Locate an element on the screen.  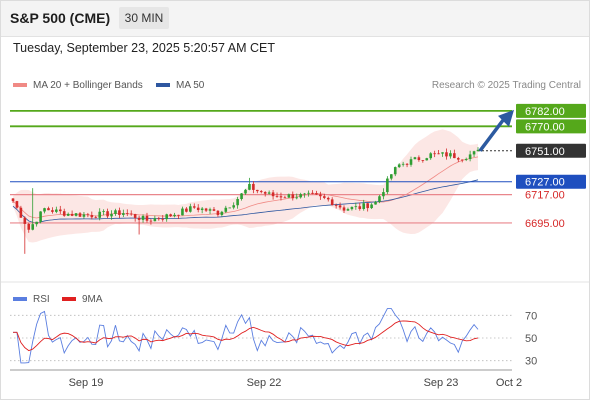
rsi-ma-legend-swatch is located at coordinates (69, 299).